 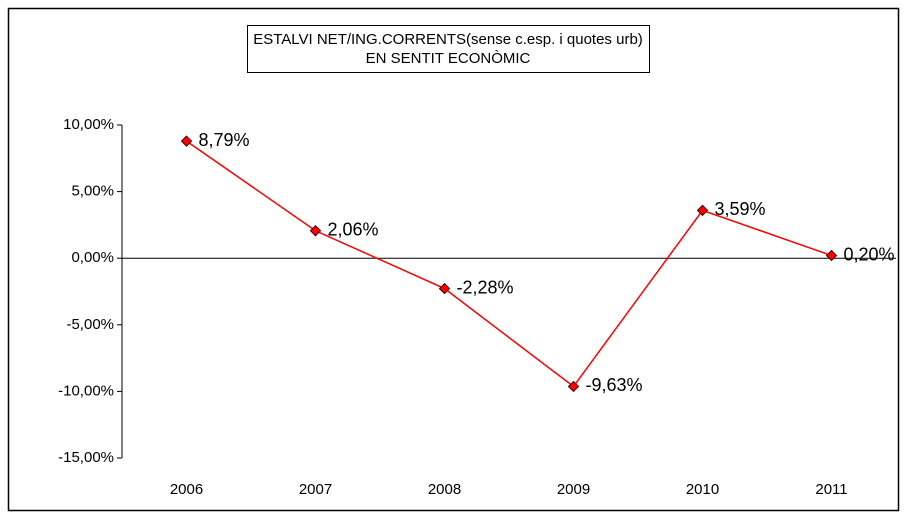 I want to click on data-label: 3,59%, so click(x=740, y=209).